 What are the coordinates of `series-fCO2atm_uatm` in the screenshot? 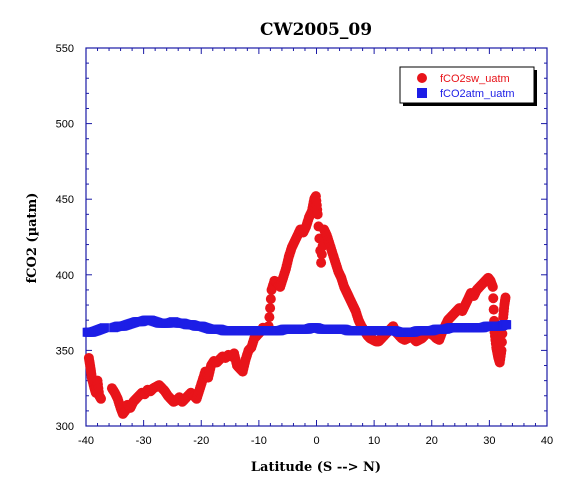 It's located at (297, 326).